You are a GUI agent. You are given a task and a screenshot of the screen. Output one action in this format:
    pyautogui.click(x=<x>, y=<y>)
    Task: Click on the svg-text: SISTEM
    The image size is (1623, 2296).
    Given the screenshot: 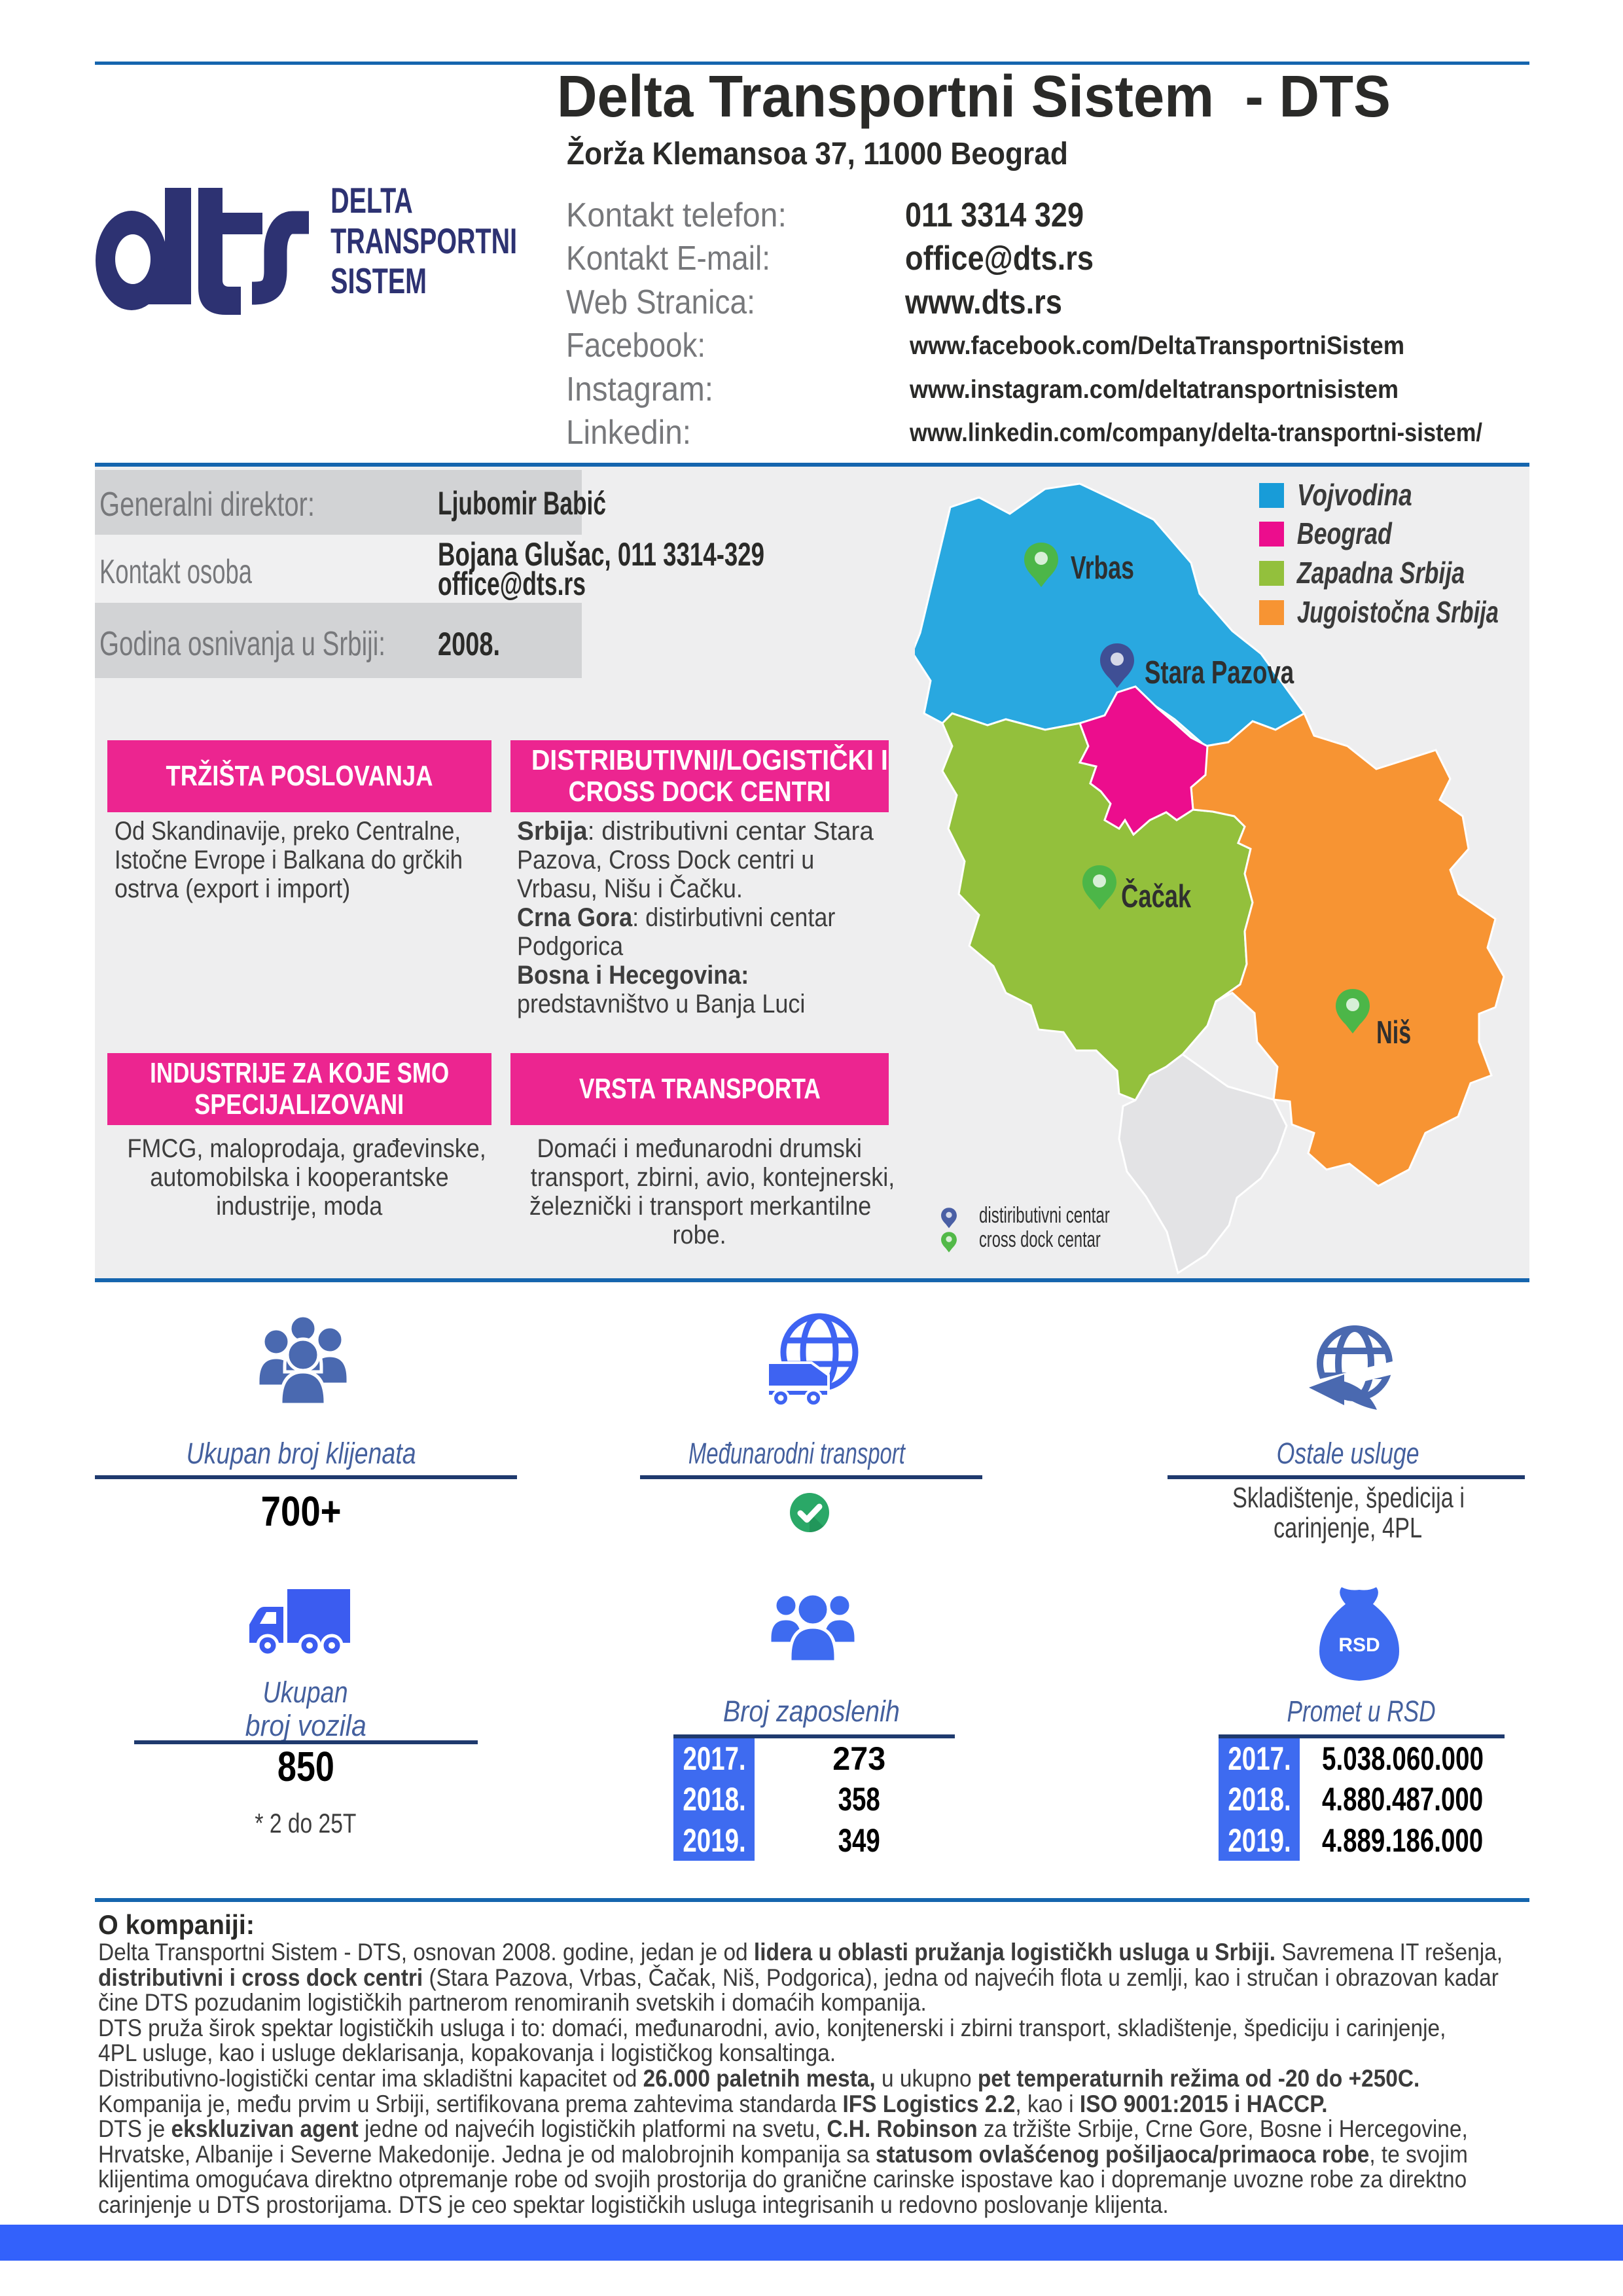 What is the action you would take?
    pyautogui.click(x=378, y=282)
    